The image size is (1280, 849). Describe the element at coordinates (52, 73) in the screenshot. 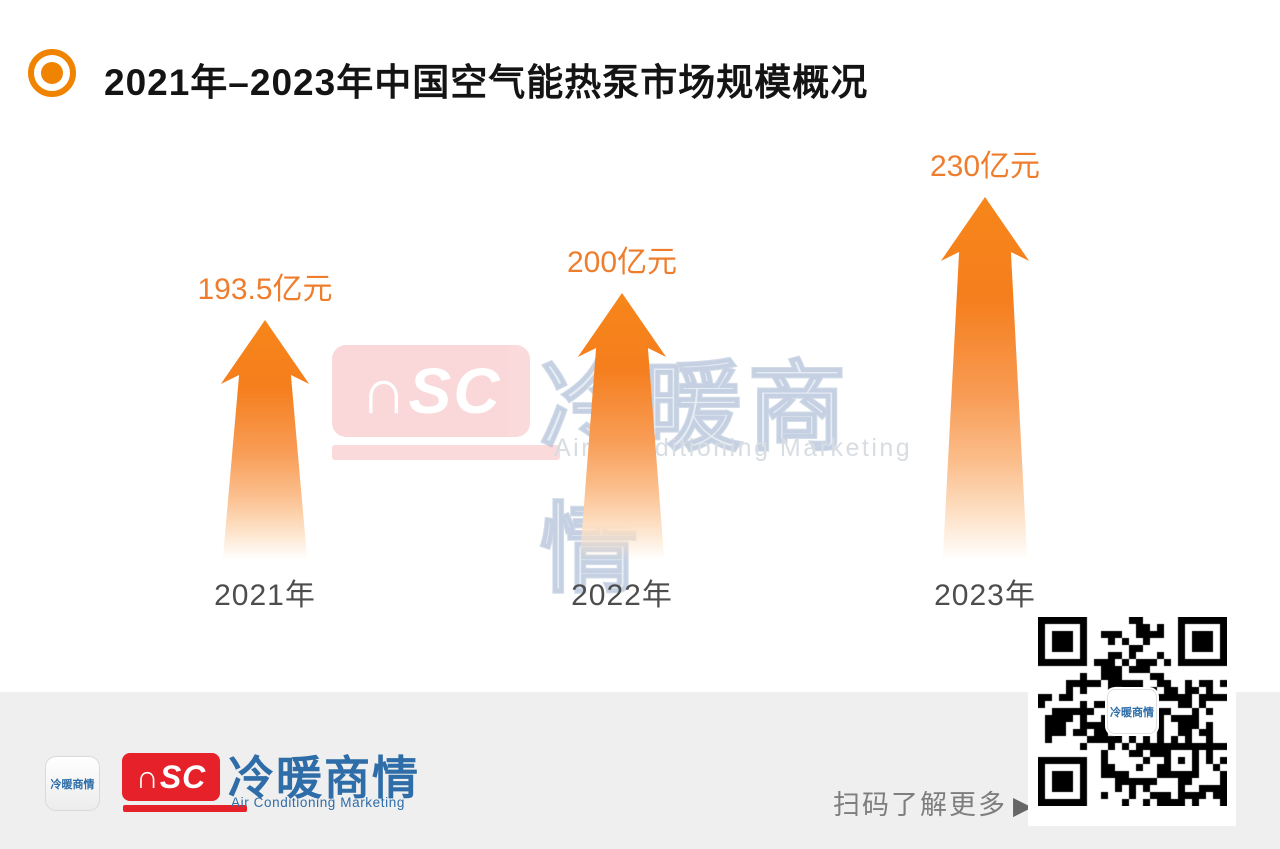

I see `bullseye-icon` at that location.